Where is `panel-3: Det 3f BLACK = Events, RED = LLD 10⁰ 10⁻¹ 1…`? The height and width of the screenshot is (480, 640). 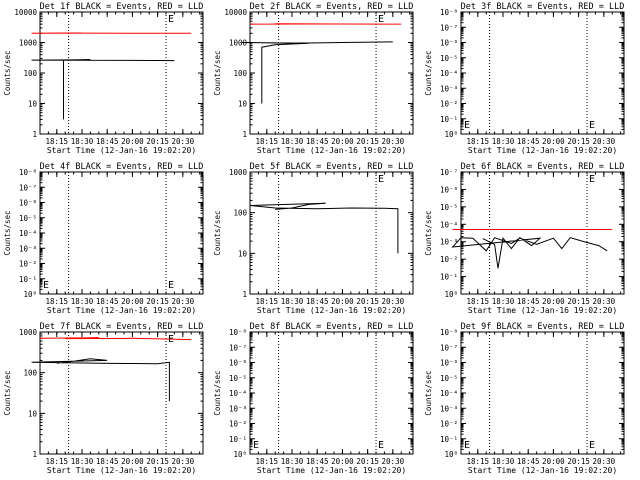
panel-3: Det 3f BLACK = Events, RED = LLD 10⁰ 10⁻¹ 1… is located at coordinates (524, 78).